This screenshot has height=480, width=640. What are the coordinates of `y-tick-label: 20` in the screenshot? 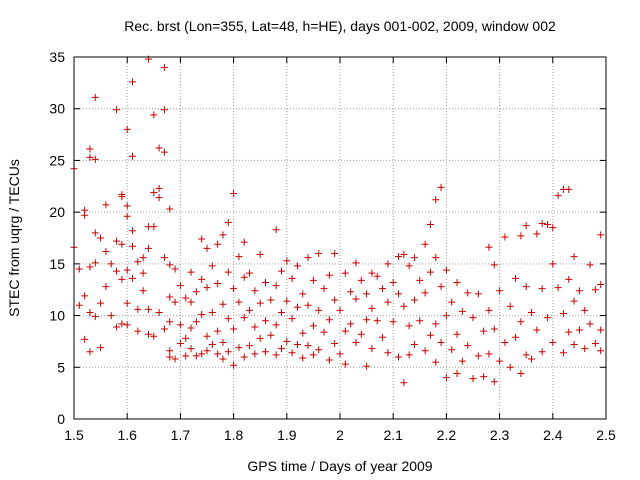 It's located at (57, 212).